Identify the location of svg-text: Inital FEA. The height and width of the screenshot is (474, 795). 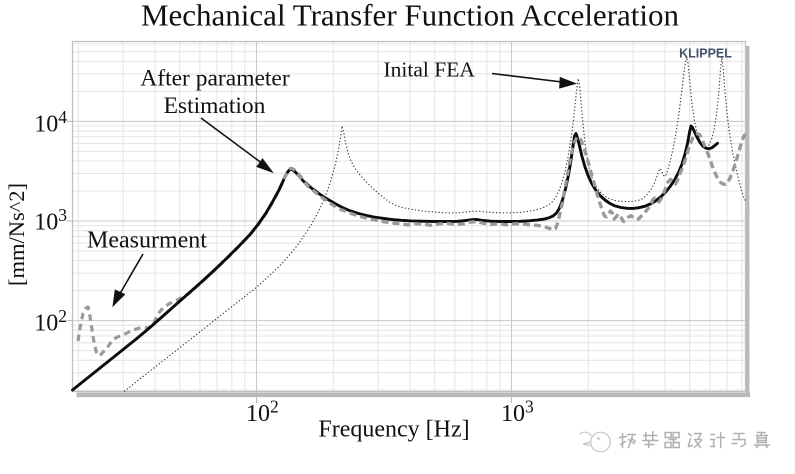
(430, 70).